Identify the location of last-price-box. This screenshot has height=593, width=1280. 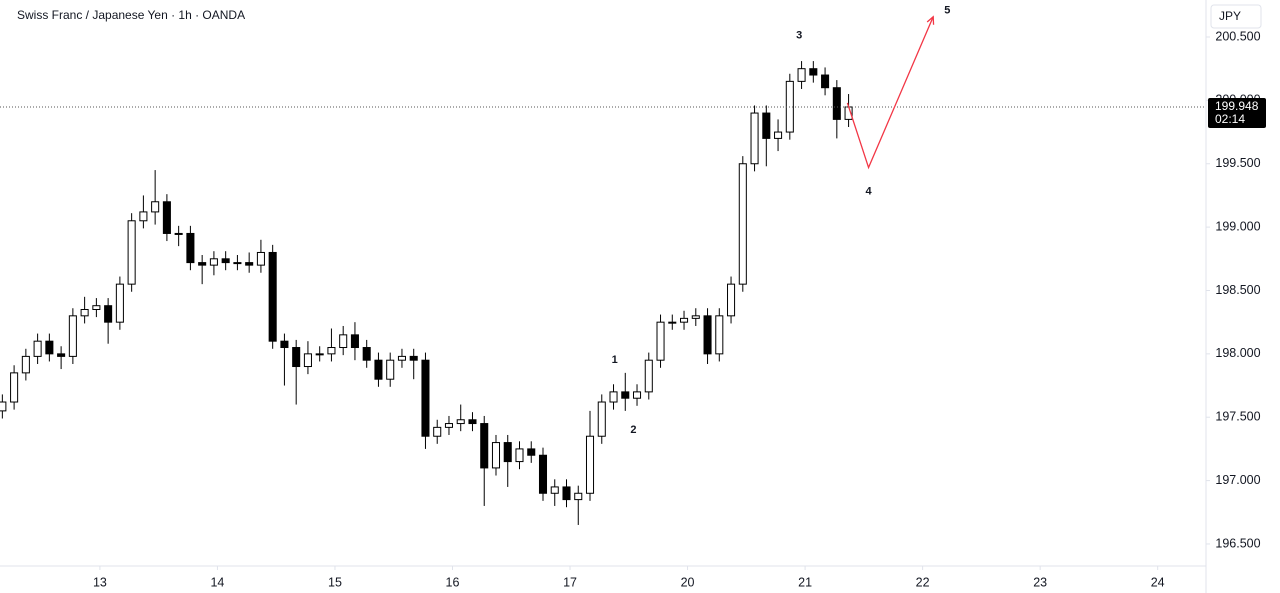
(1237, 112).